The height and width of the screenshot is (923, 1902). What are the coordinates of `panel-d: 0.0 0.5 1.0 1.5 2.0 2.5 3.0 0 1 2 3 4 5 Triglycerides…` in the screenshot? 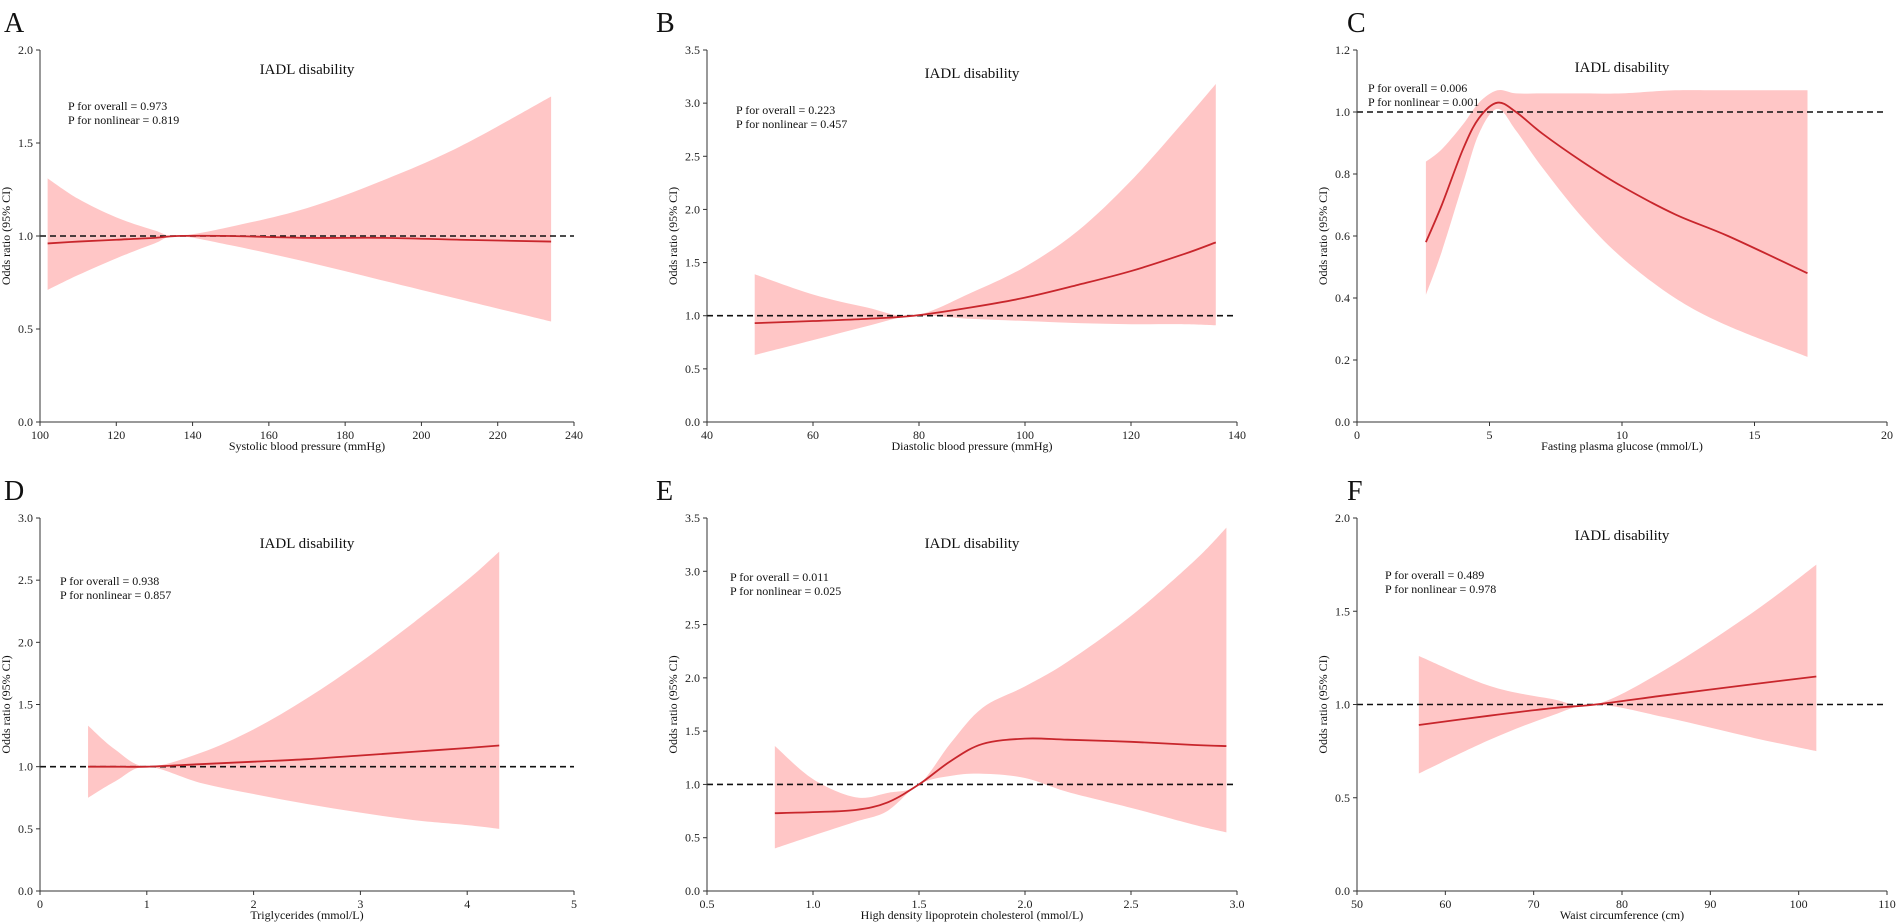 It's located at (288, 699).